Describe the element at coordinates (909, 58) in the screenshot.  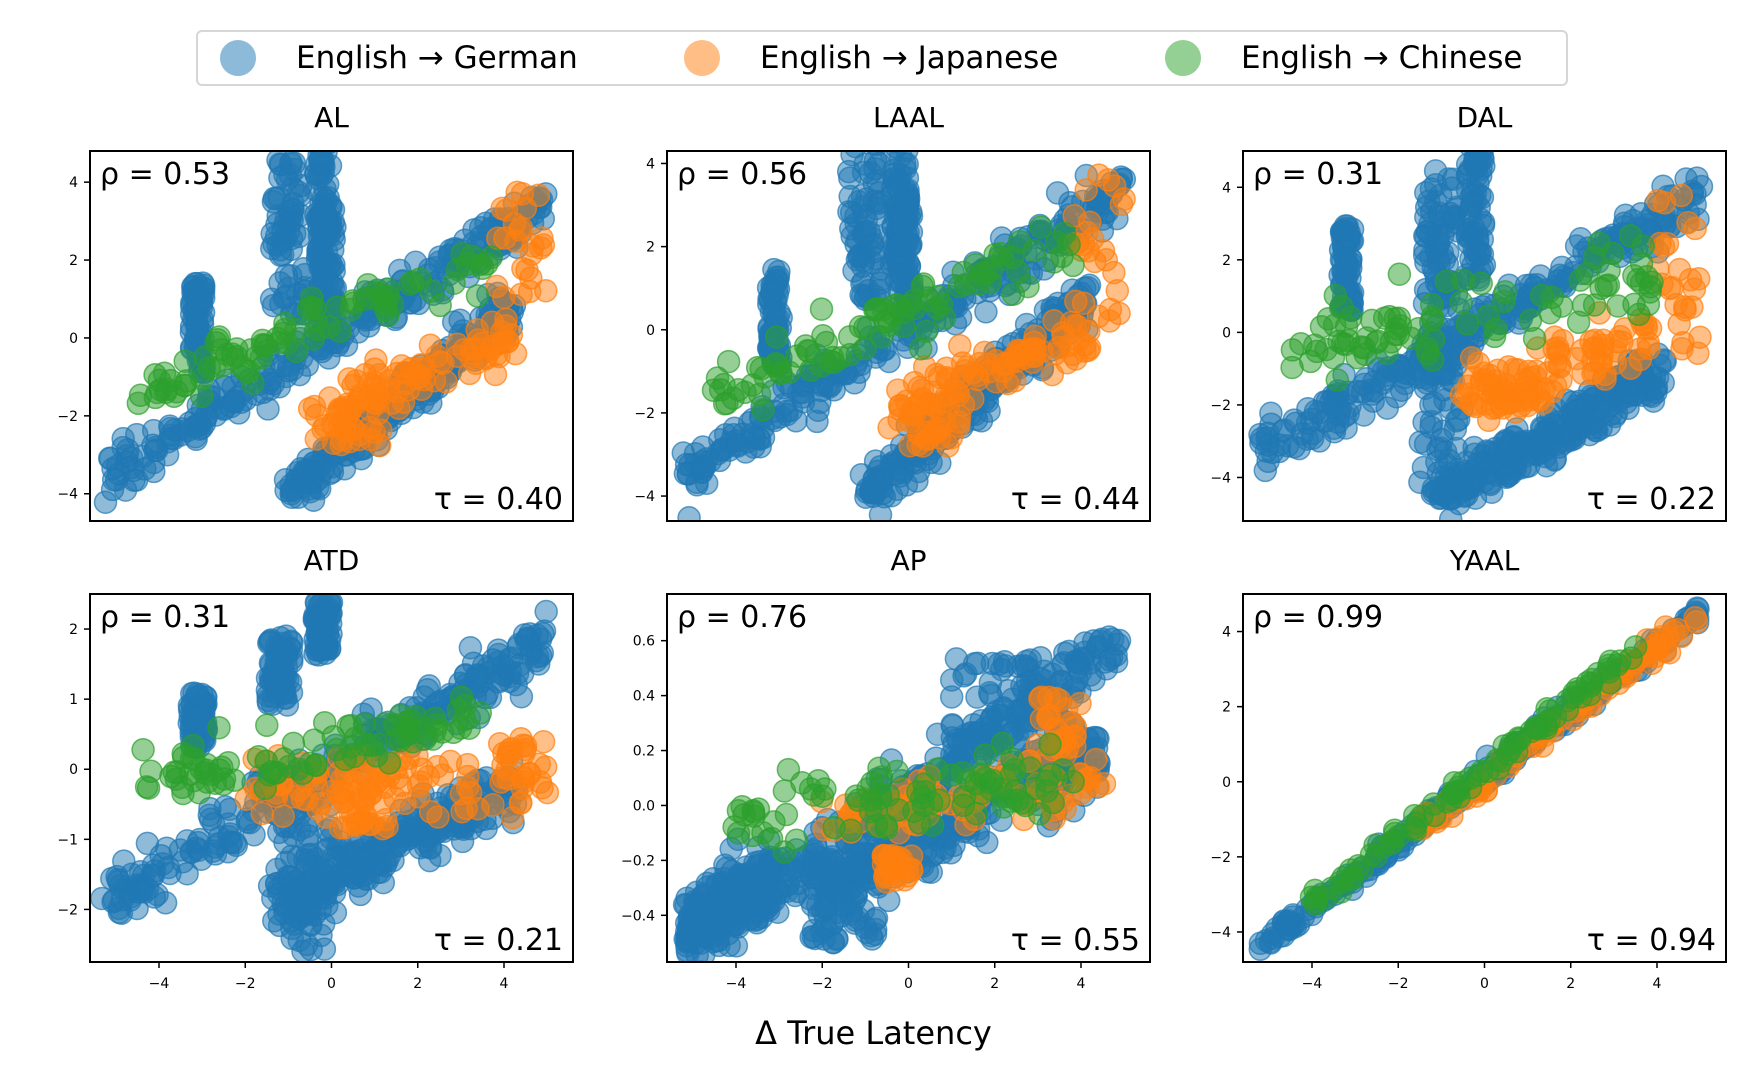
I see `legend-label-japanese: English → Japanese` at that location.